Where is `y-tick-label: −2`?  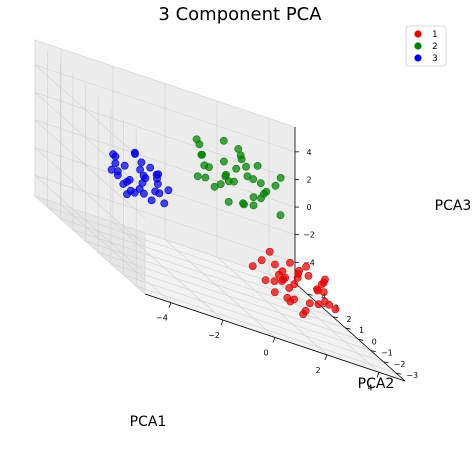 y-tick-label: −2 is located at coordinates (400, 364).